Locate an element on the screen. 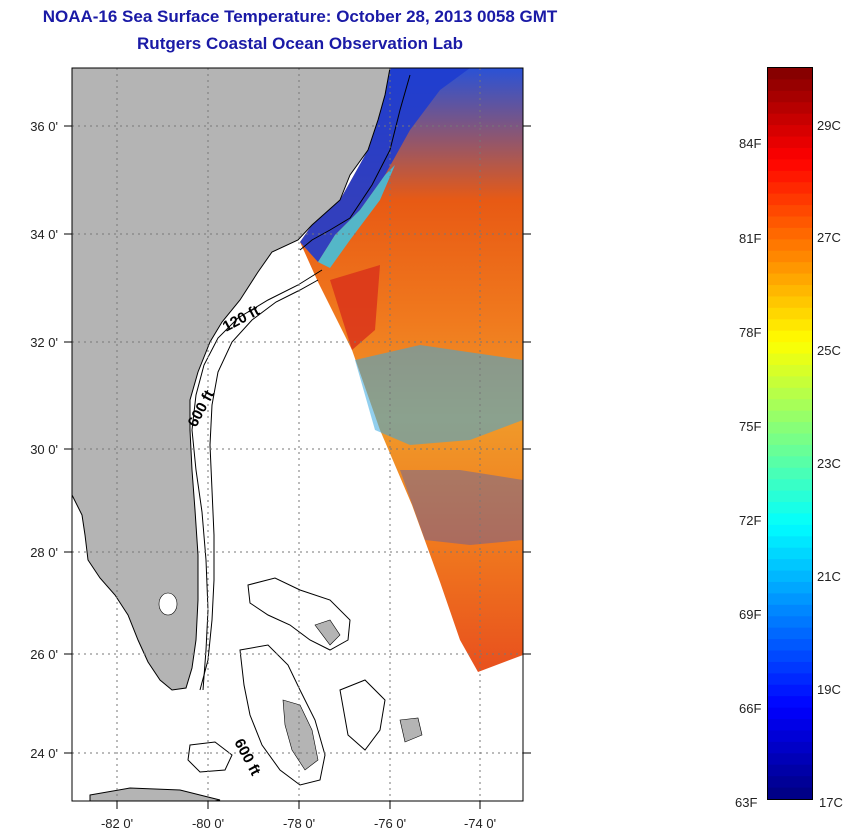  colorbar-celsius-label: 23C is located at coordinates (829, 463).